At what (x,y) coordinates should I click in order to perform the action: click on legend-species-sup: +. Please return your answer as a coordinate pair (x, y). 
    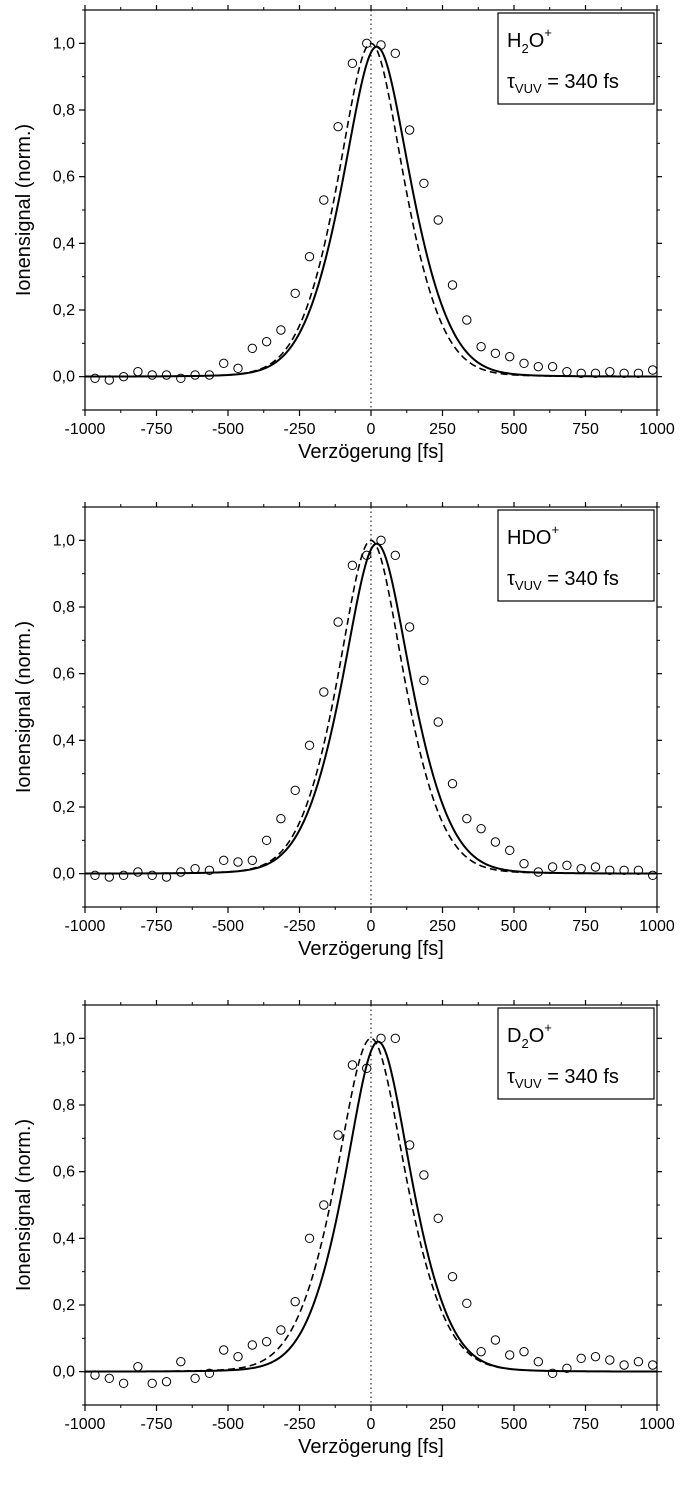
    Looking at the image, I should click on (548, 1027).